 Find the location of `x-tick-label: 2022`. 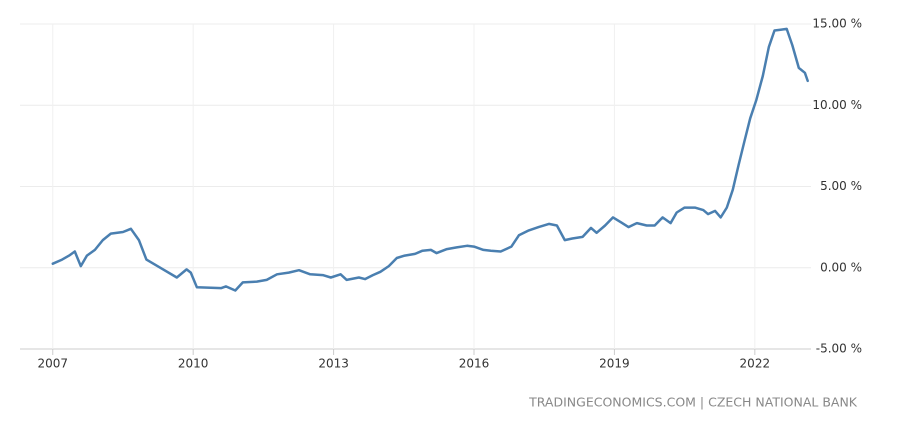

x-tick-label: 2022 is located at coordinates (755, 364).